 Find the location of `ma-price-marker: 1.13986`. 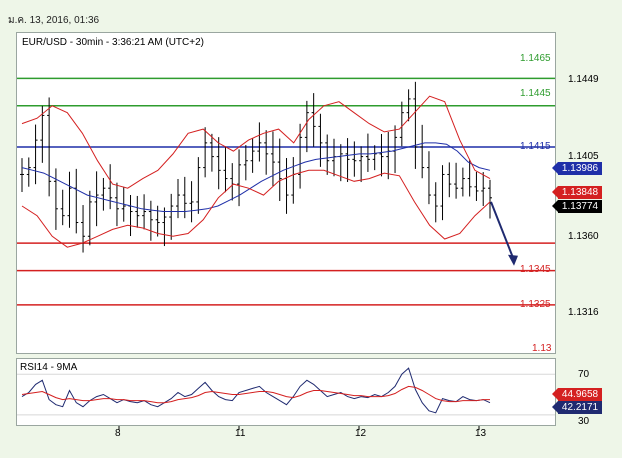

ma-price-marker: 1.13986 is located at coordinates (577, 168).